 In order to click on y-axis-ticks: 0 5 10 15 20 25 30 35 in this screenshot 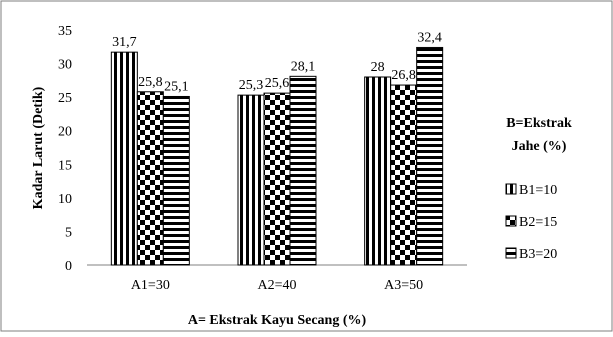, I will do `click(65, 149)`.